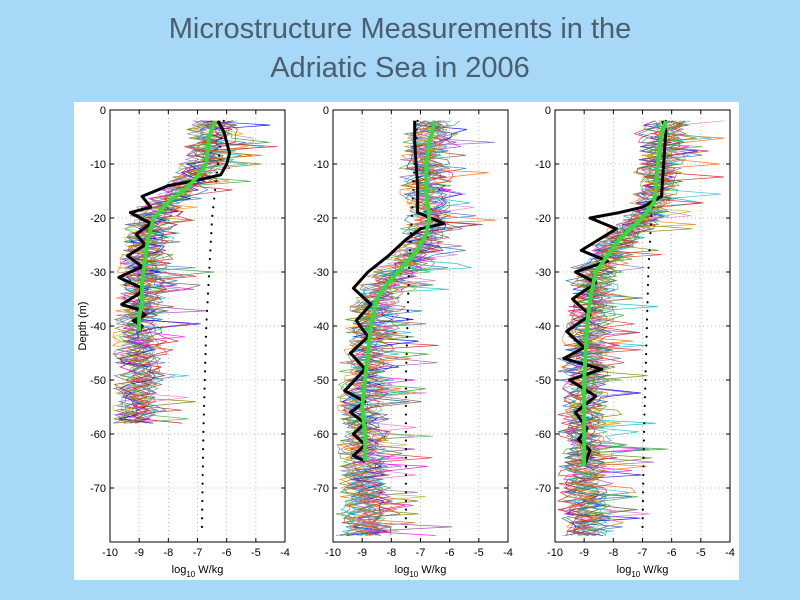 Image resolution: width=800 pixels, height=600 pixels. What do you see at coordinates (168, 553) in the screenshot?
I see `x-tick-label: -8` at bounding box center [168, 553].